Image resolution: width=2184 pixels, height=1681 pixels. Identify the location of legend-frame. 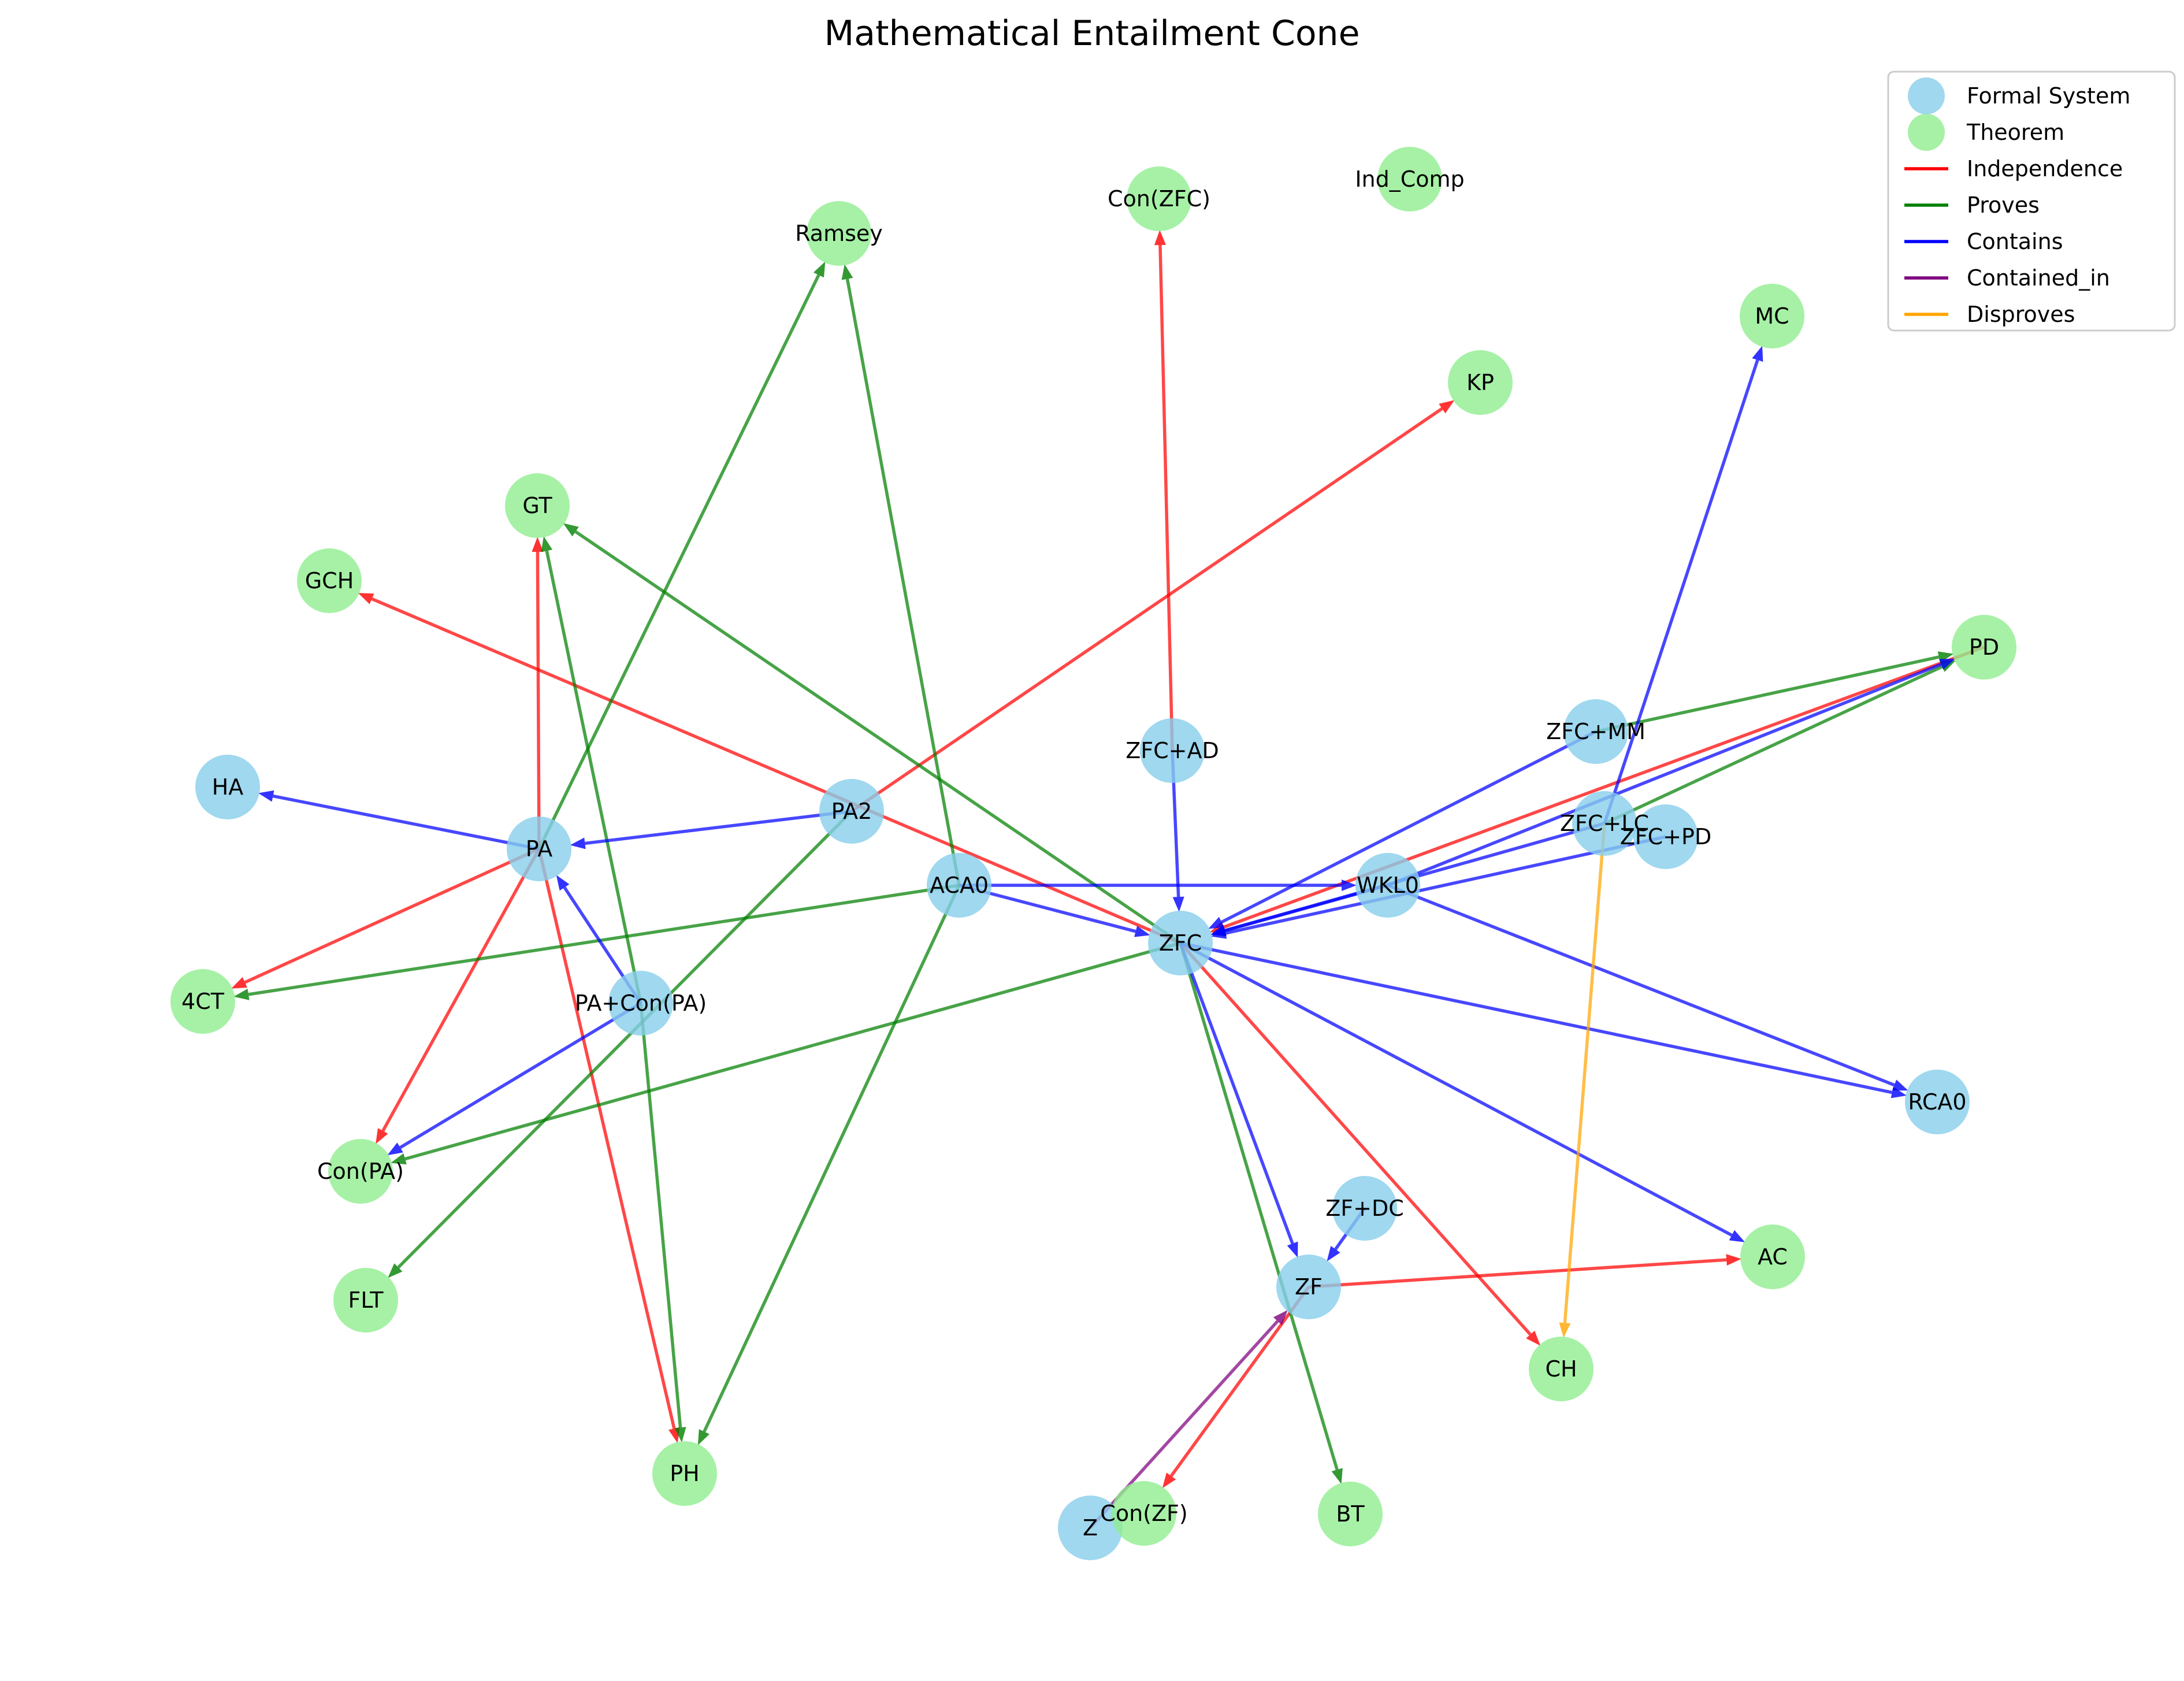
(2031, 201).